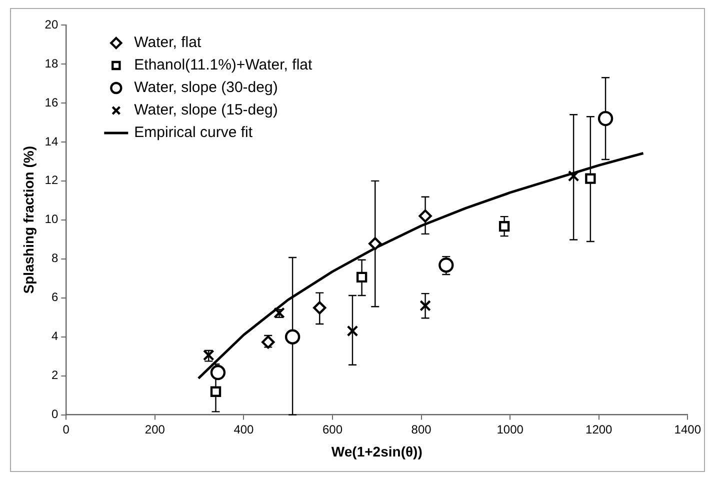 Image resolution: width=715 pixels, height=480 pixels. I want to click on legend-label: Water, slope (15-deg), so click(206, 110).